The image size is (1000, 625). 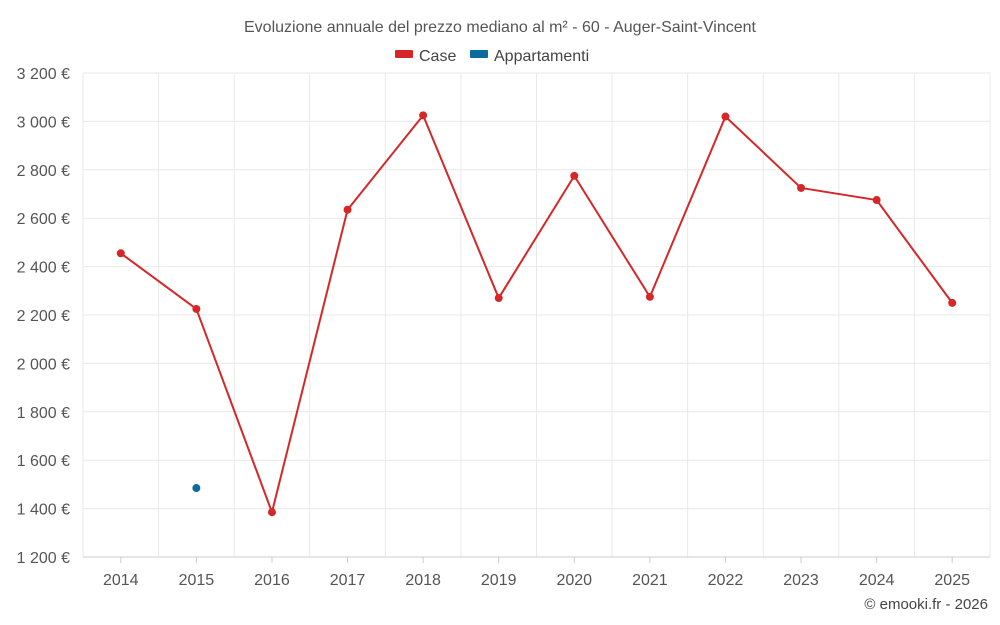 I want to click on x-tick-label: 2023, so click(x=801, y=580).